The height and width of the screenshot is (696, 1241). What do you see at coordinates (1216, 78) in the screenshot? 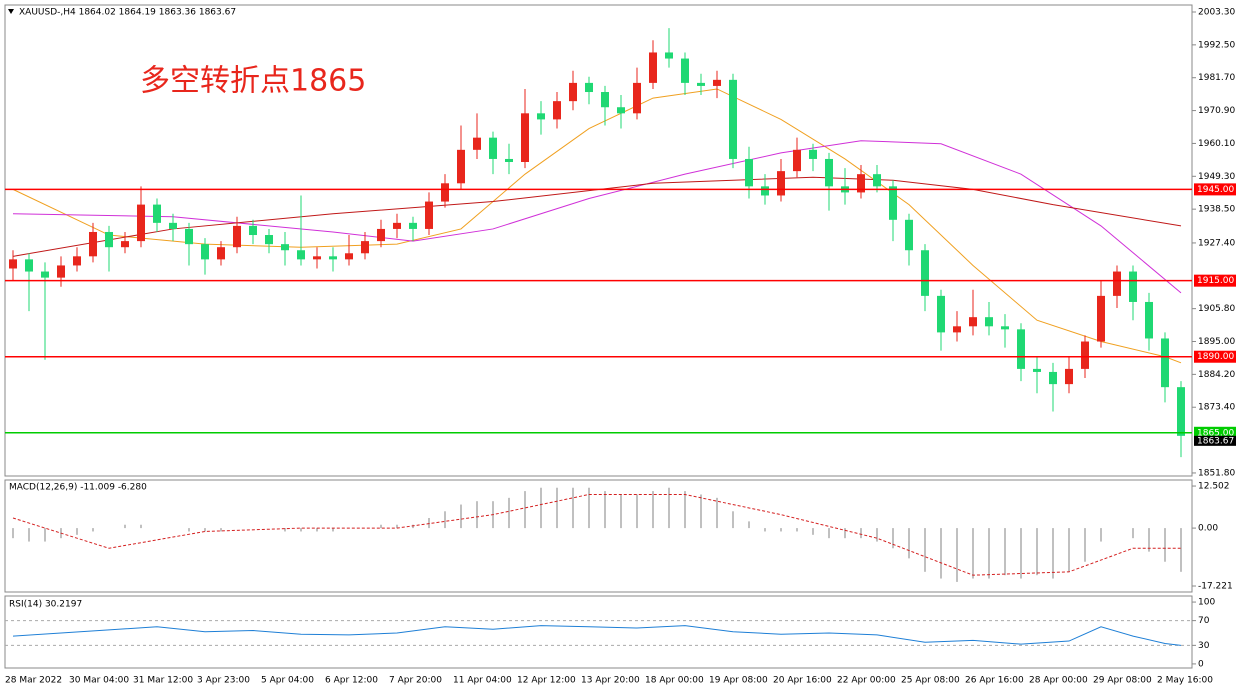
I see `y-tick-label: 1981.70` at bounding box center [1216, 78].